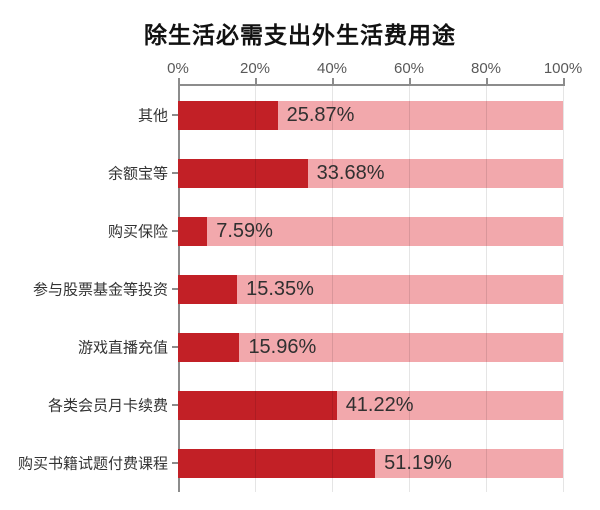 Image resolution: width=600 pixels, height=510 pixels. What do you see at coordinates (379, 404) in the screenshot?
I see `value-label: 41.22%` at bounding box center [379, 404].